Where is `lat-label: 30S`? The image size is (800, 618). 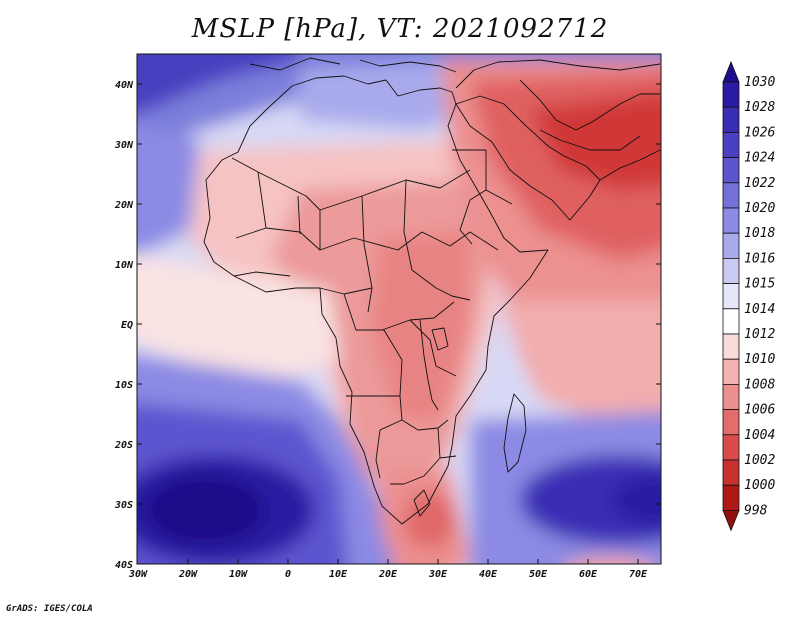
lat-label: 30S is located at coordinates (123, 505).